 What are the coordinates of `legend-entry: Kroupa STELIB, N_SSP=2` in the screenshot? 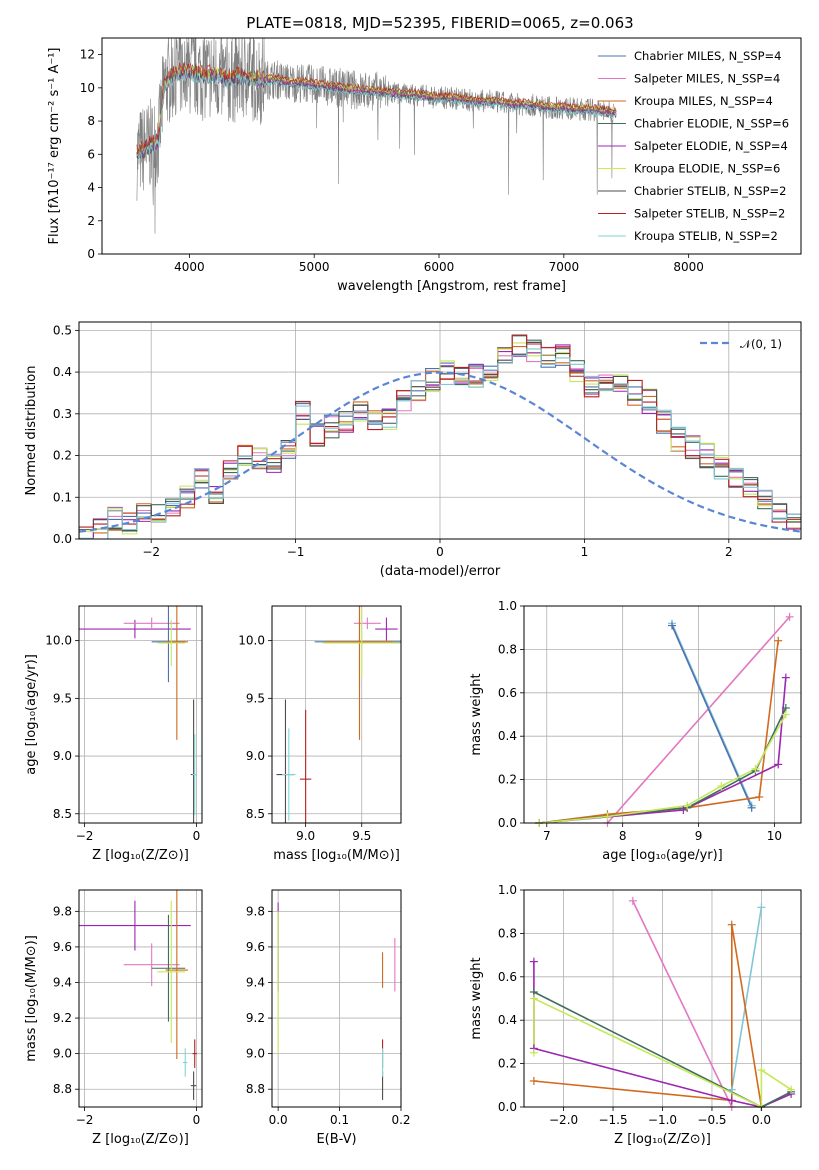 It's located at (706, 236).